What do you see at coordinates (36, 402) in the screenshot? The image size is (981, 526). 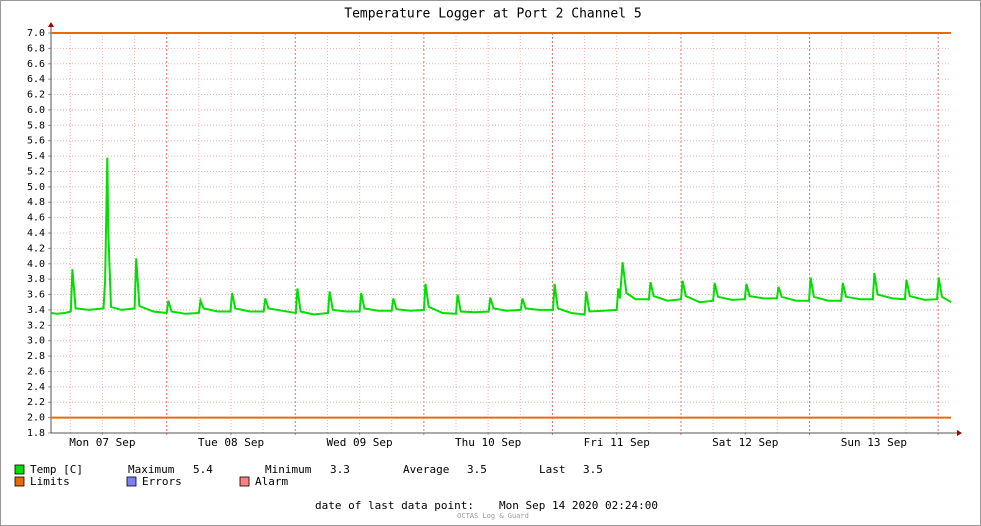 I see `y-tick-label: 2.2` at bounding box center [36, 402].